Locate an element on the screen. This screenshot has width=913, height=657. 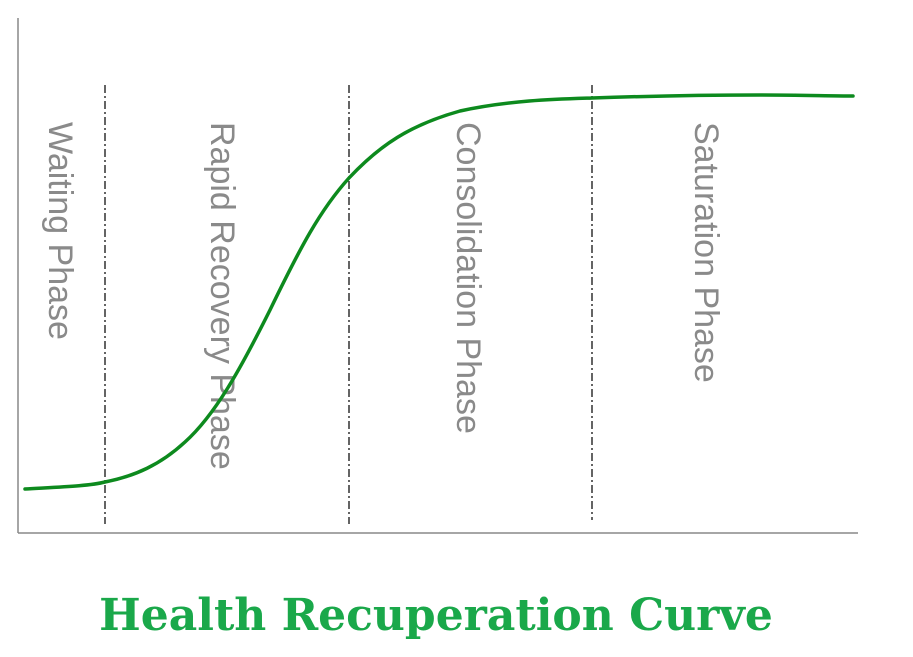
diagram-title: Health Recuperation Curve is located at coordinates (436, 615).